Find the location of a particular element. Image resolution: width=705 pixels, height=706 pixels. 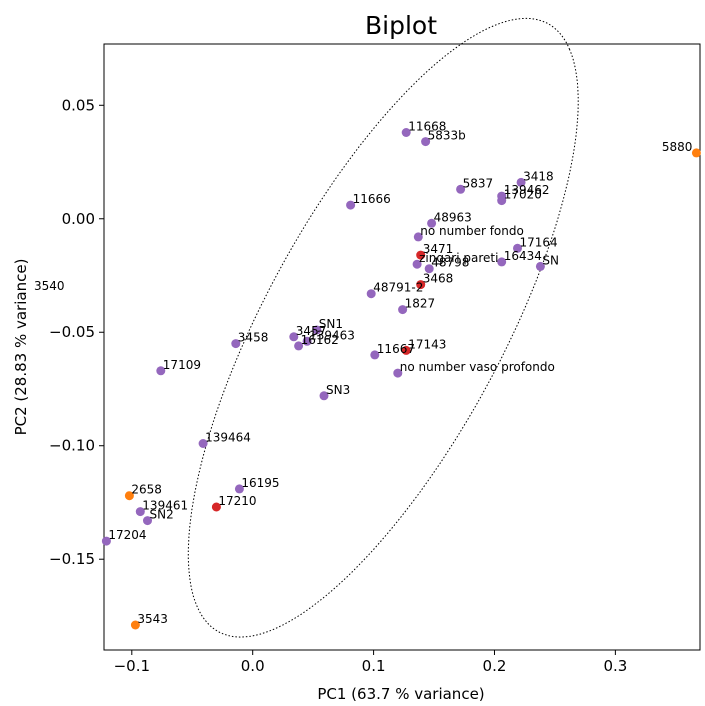

data-point-label: 3418 is located at coordinates (538, 176).